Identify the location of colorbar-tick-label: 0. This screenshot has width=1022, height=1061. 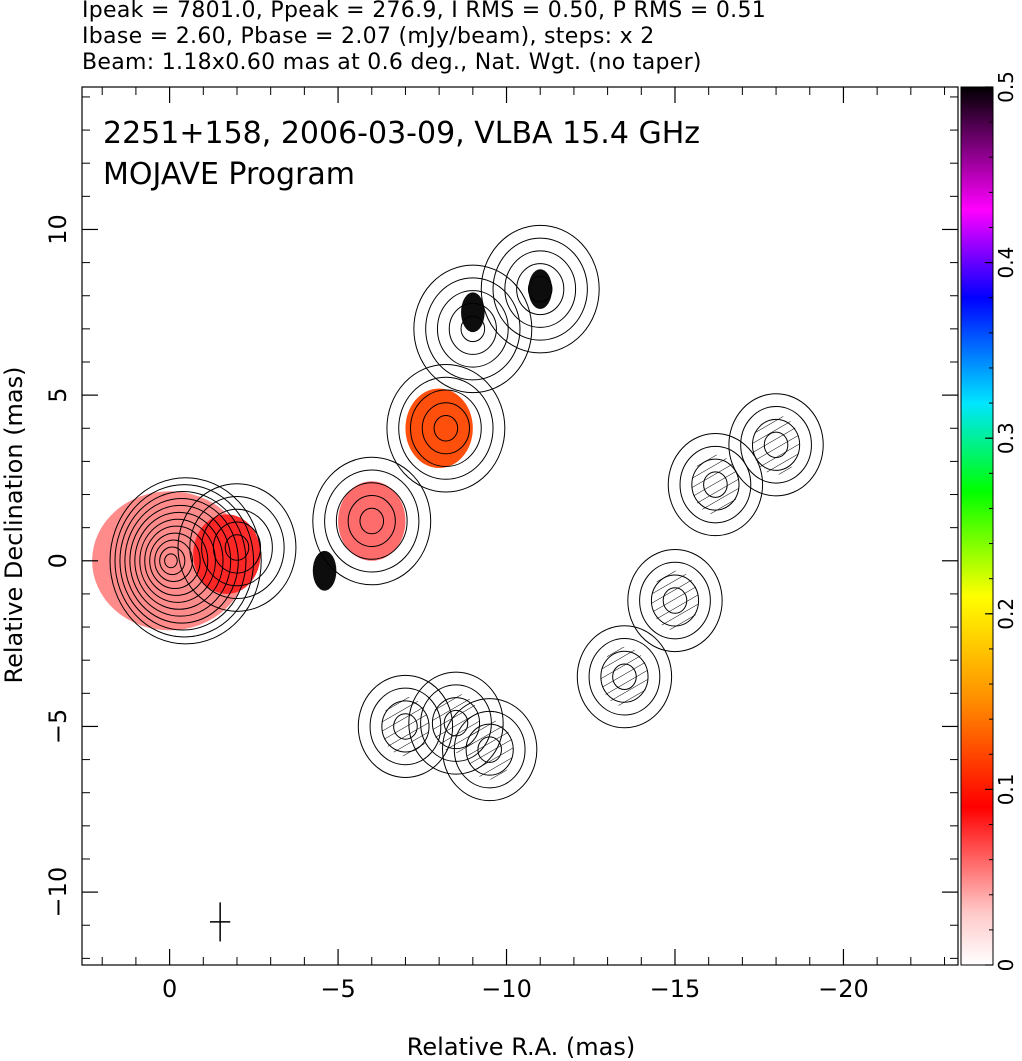
(1006, 965).